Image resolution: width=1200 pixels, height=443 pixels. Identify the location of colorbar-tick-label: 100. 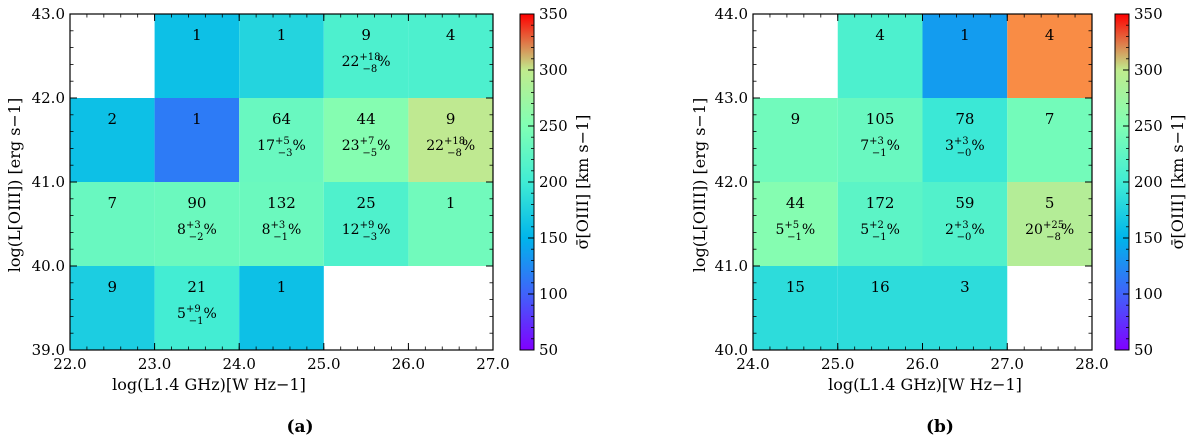
(553, 294).